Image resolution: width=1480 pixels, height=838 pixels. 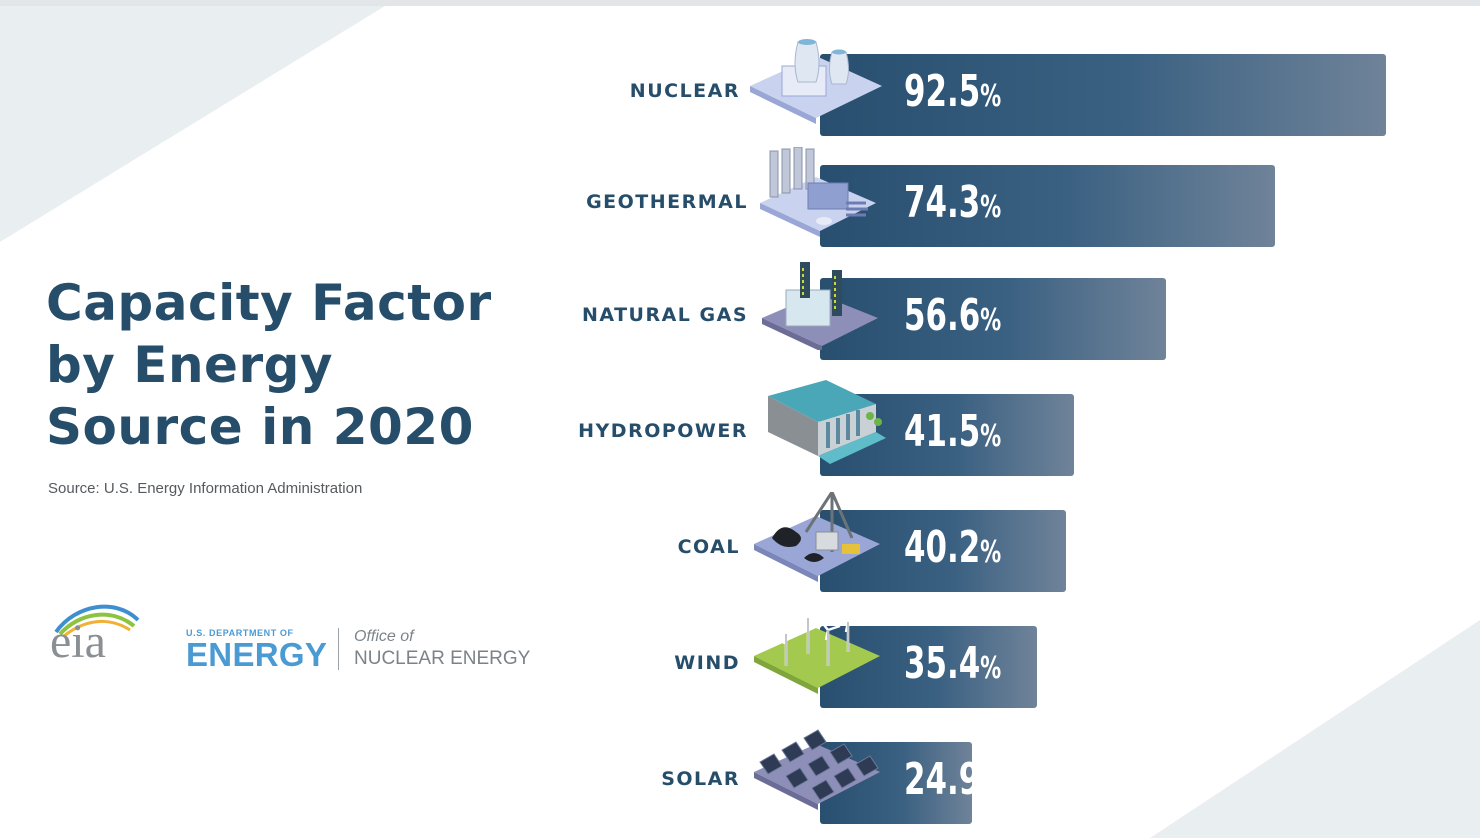 What do you see at coordinates (684, 91) in the screenshot?
I see `category-label: NUCLEAR` at bounding box center [684, 91].